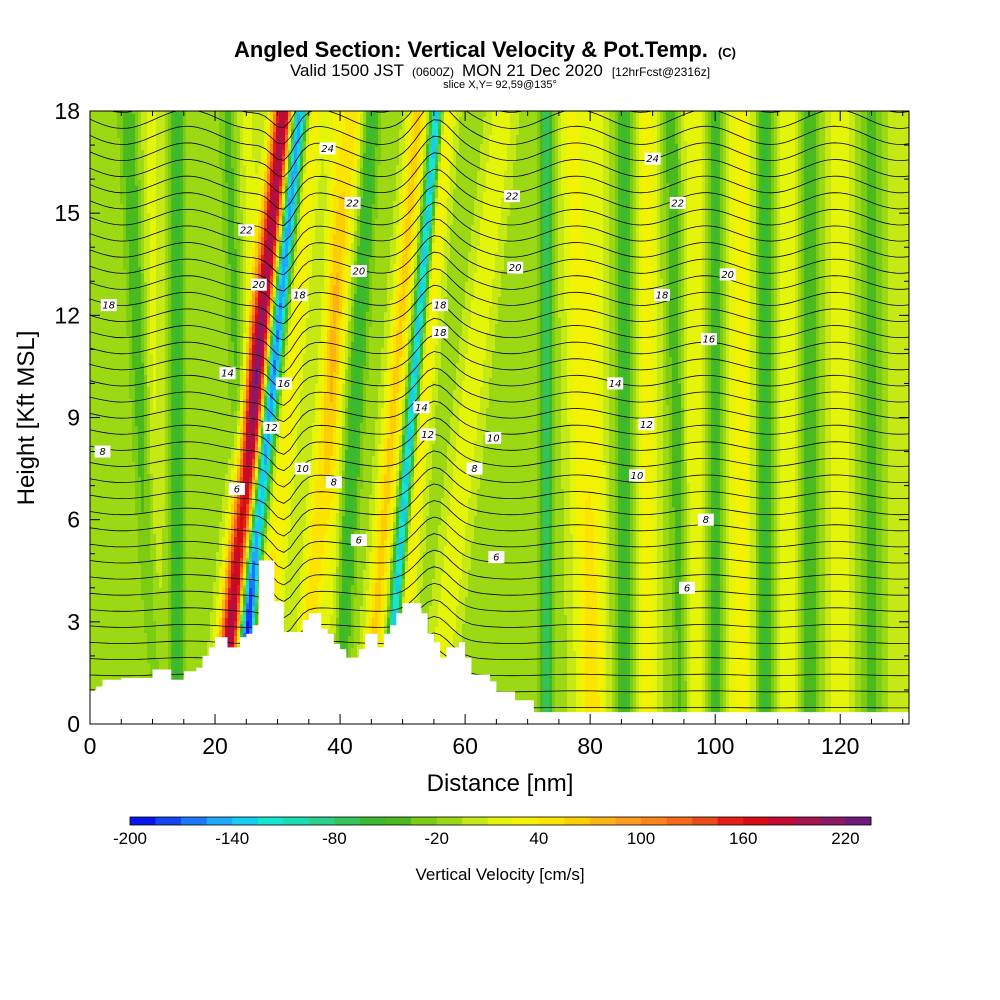 Image resolution: width=1000 pixels, height=1000 pixels. I want to click on valid-date: MON 21 Dec 2020, so click(532, 70).